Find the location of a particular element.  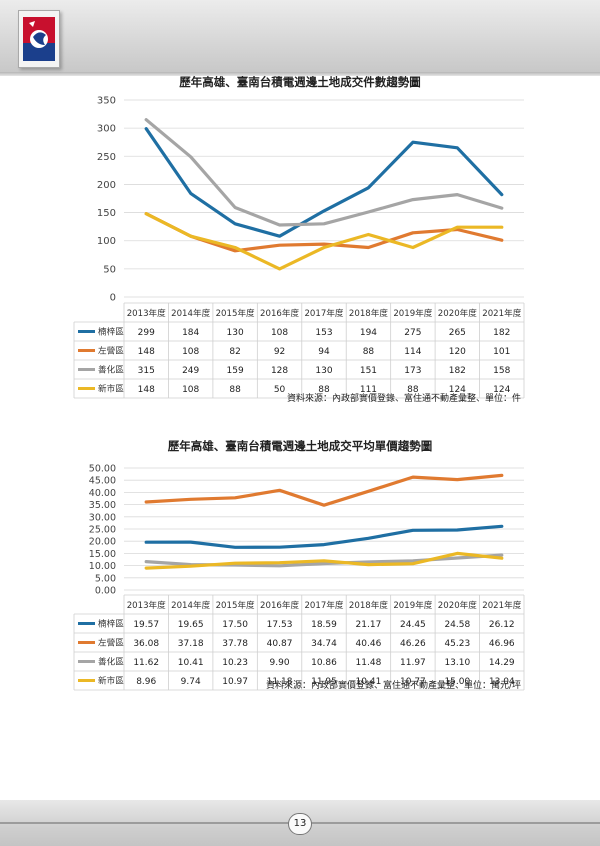

y-tick-label: 100 is located at coordinates (106, 241).